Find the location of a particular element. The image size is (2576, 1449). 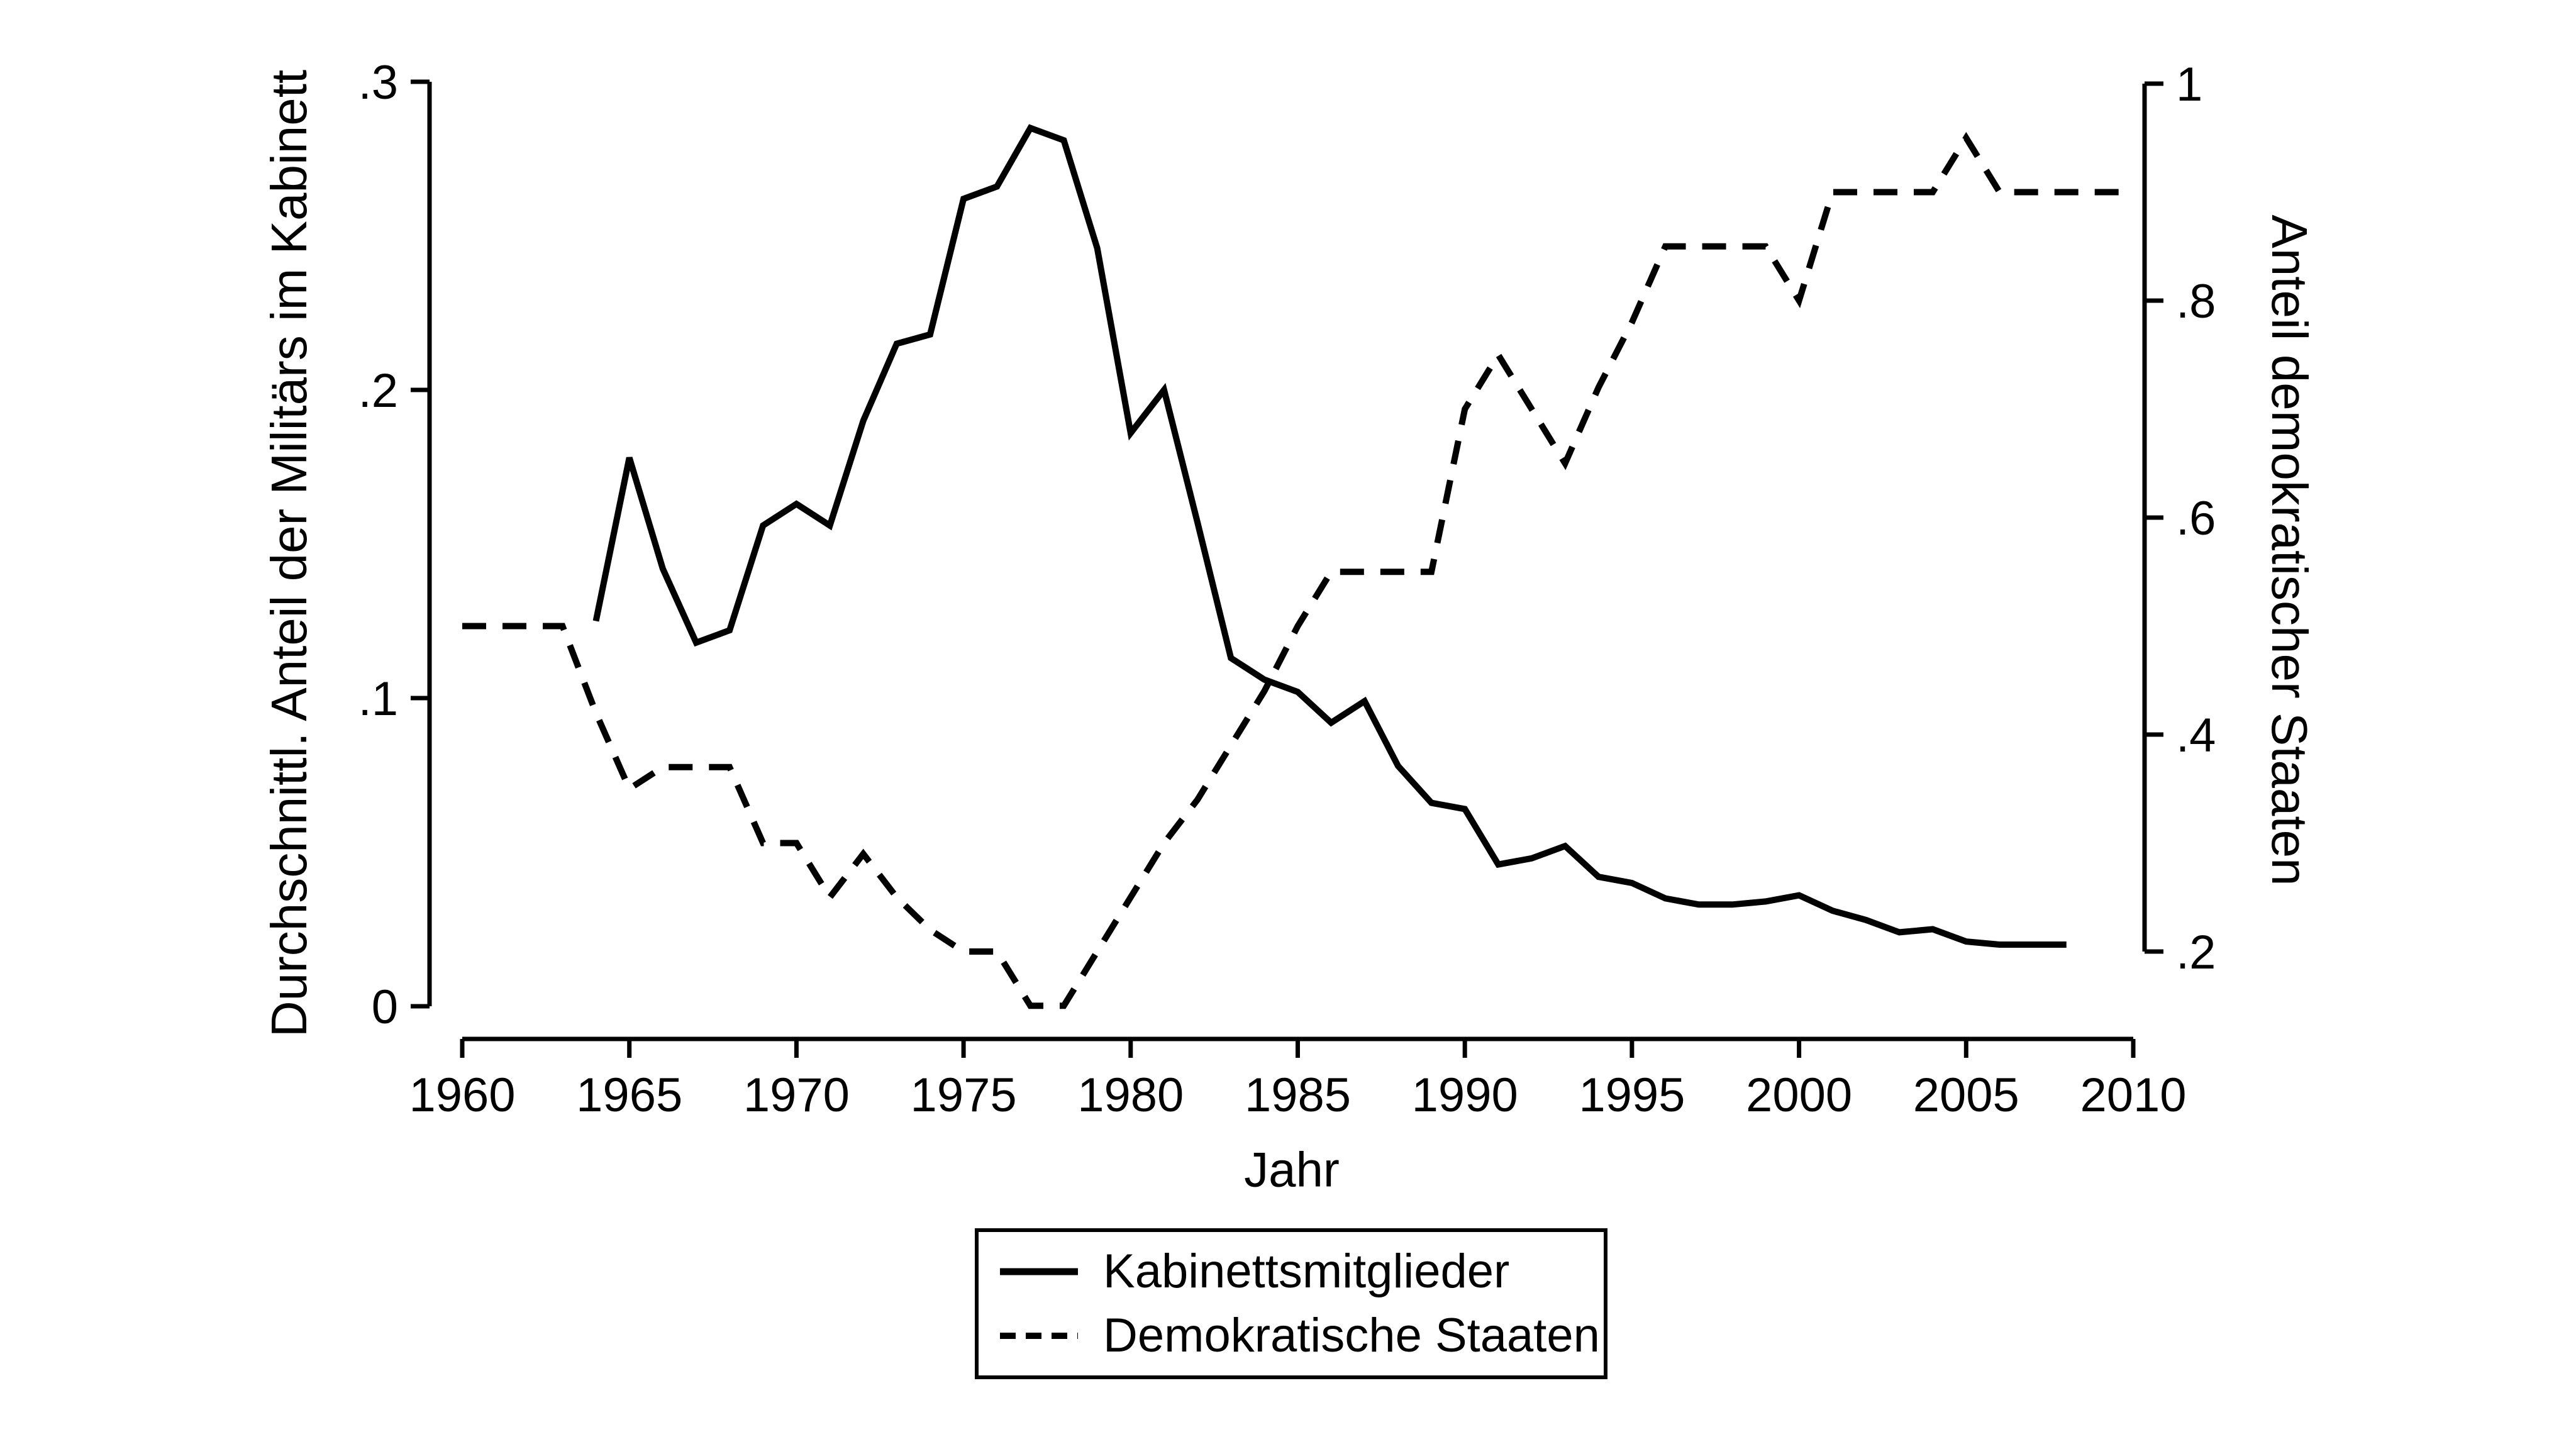

y-axis-right-tick-label: .4 is located at coordinates (2196, 735).